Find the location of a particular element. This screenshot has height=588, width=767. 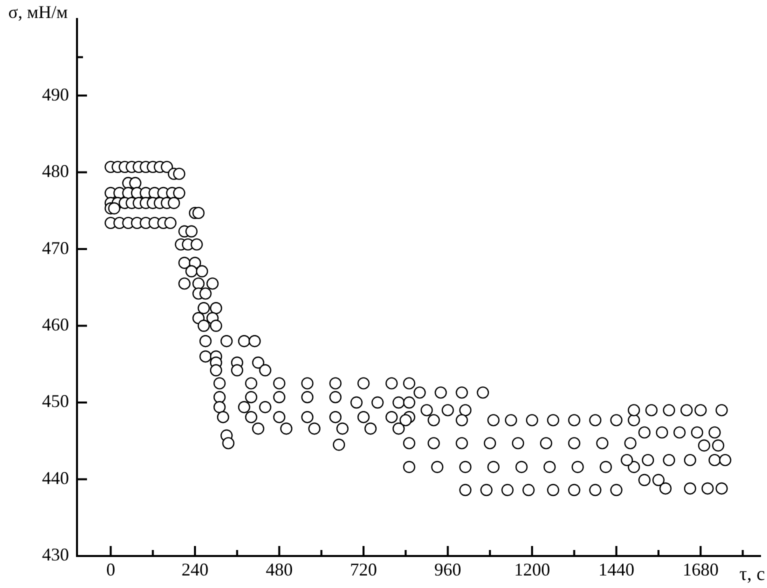

y-axis-title: σ, мН/м is located at coordinates (38, 12).